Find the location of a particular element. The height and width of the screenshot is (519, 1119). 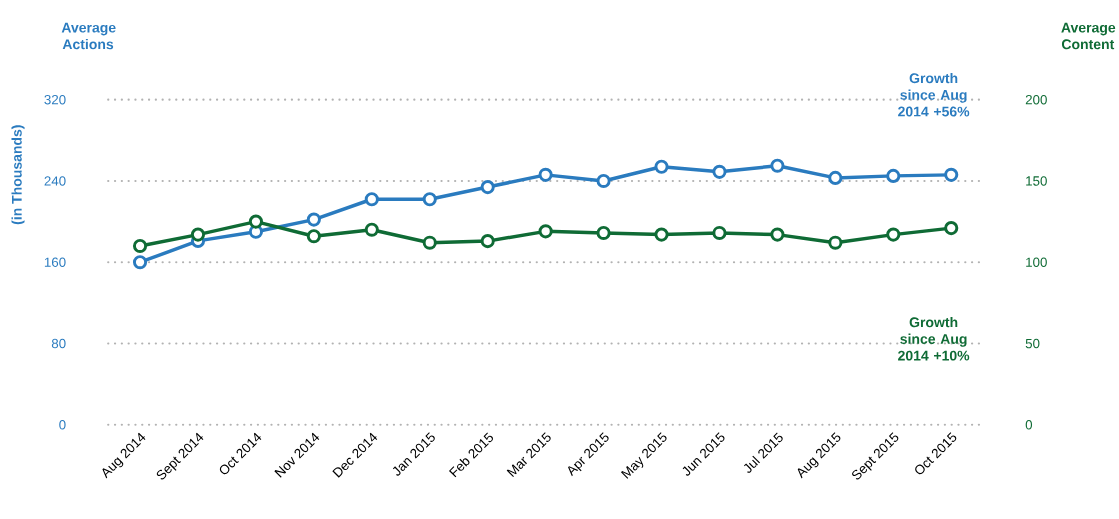

y-axis-title: (in Thousands) is located at coordinates (18, 175).